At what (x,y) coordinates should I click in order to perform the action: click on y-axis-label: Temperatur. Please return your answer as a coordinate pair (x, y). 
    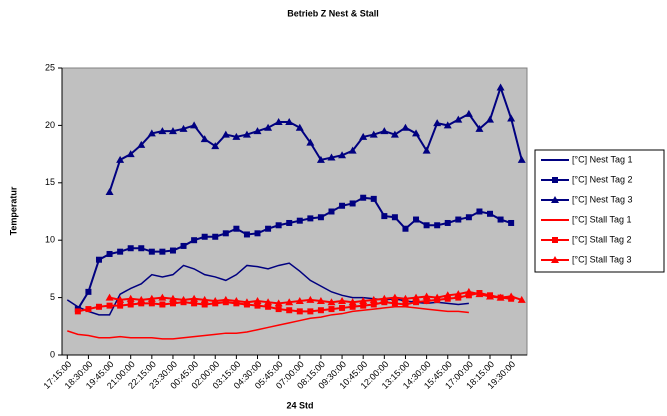
    Looking at the image, I should click on (13, 210).